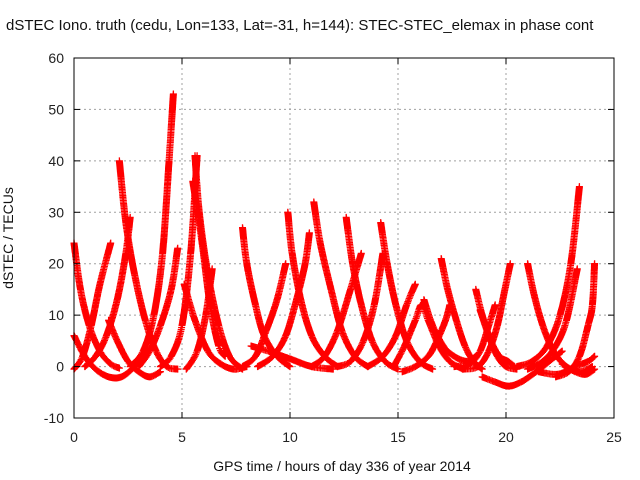  What do you see at coordinates (614, 437) in the screenshot?
I see `x-tick-label: 25` at bounding box center [614, 437].